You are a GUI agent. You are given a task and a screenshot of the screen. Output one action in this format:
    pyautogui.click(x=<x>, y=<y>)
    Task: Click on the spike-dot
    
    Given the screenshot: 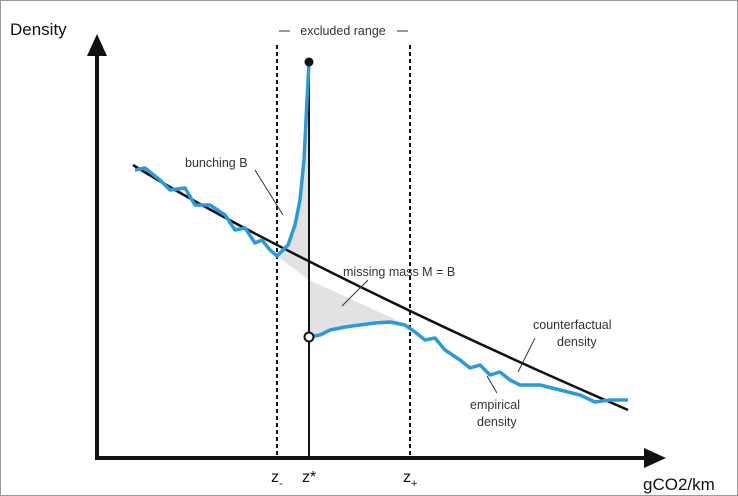 What is the action you would take?
    pyautogui.click(x=309, y=62)
    